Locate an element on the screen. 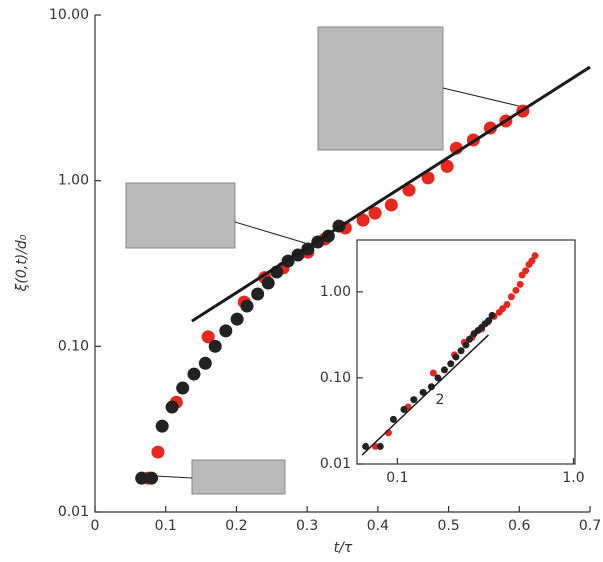 This screenshot has width=603, height=562. fit-line is located at coordinates (425, 395).